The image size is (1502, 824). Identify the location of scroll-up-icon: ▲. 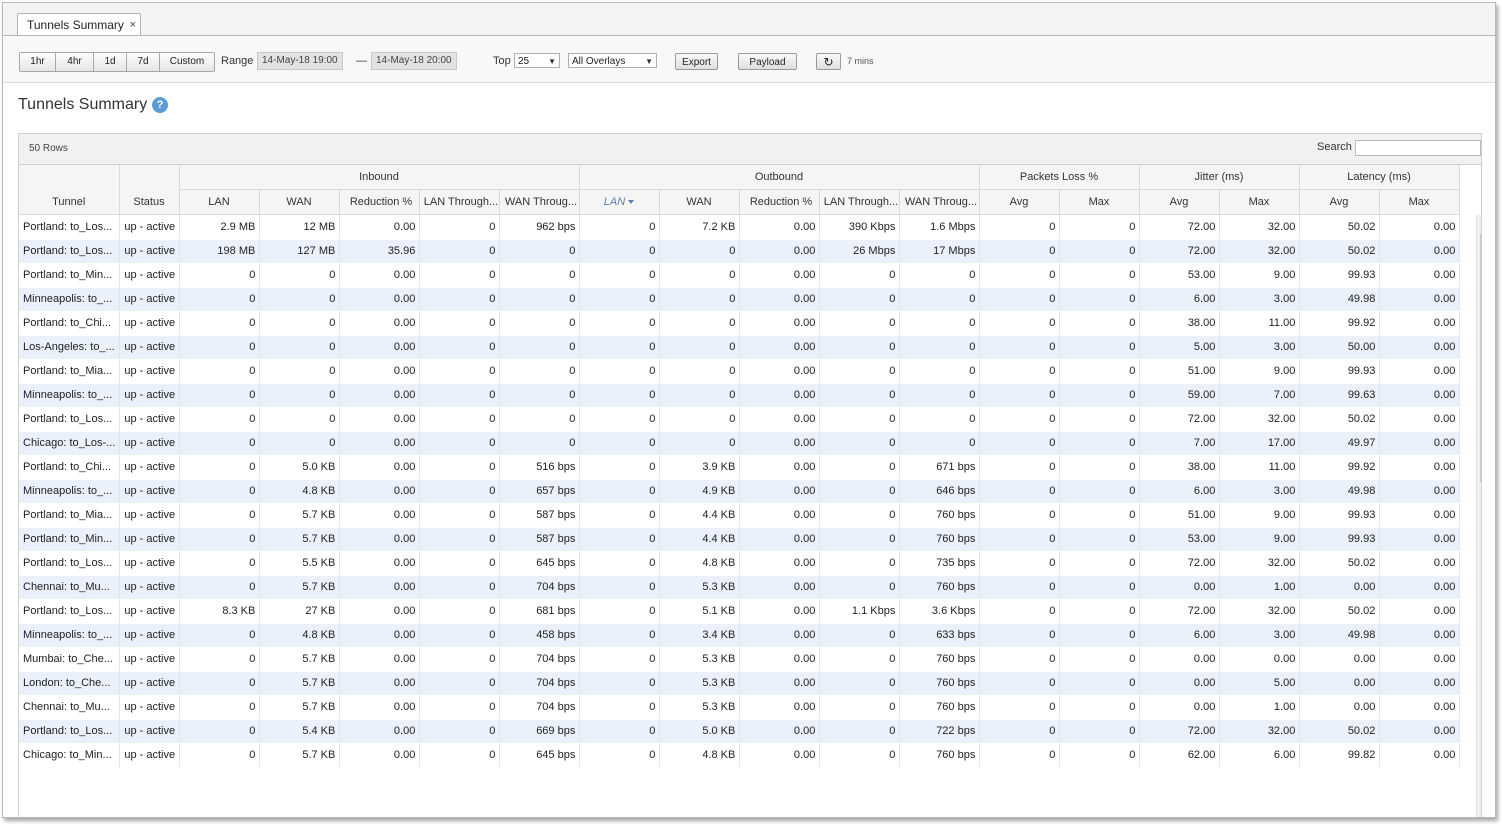
(1479, 221).